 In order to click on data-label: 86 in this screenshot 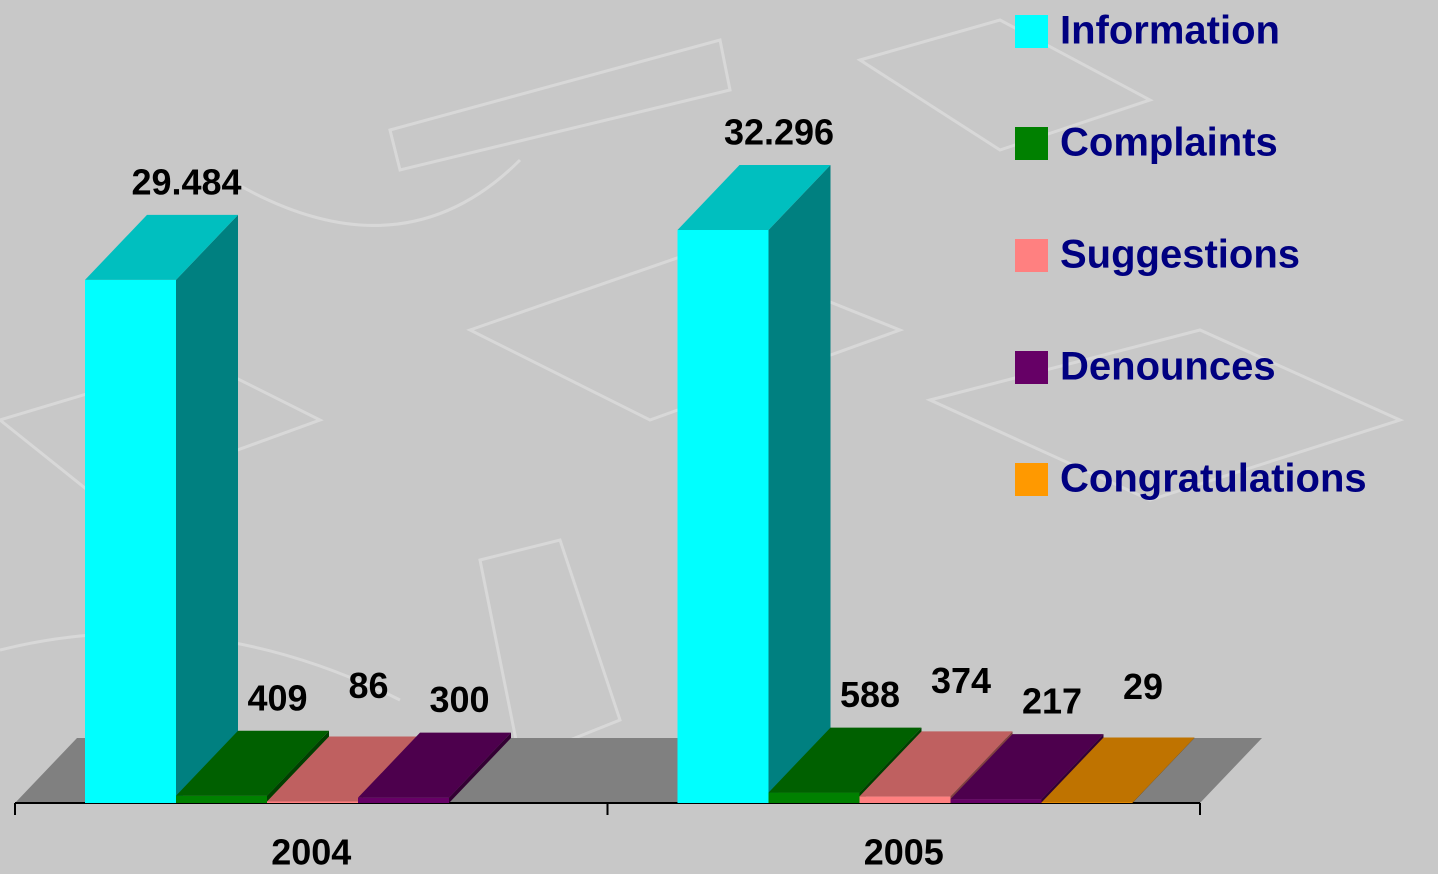, I will do `click(368, 685)`.